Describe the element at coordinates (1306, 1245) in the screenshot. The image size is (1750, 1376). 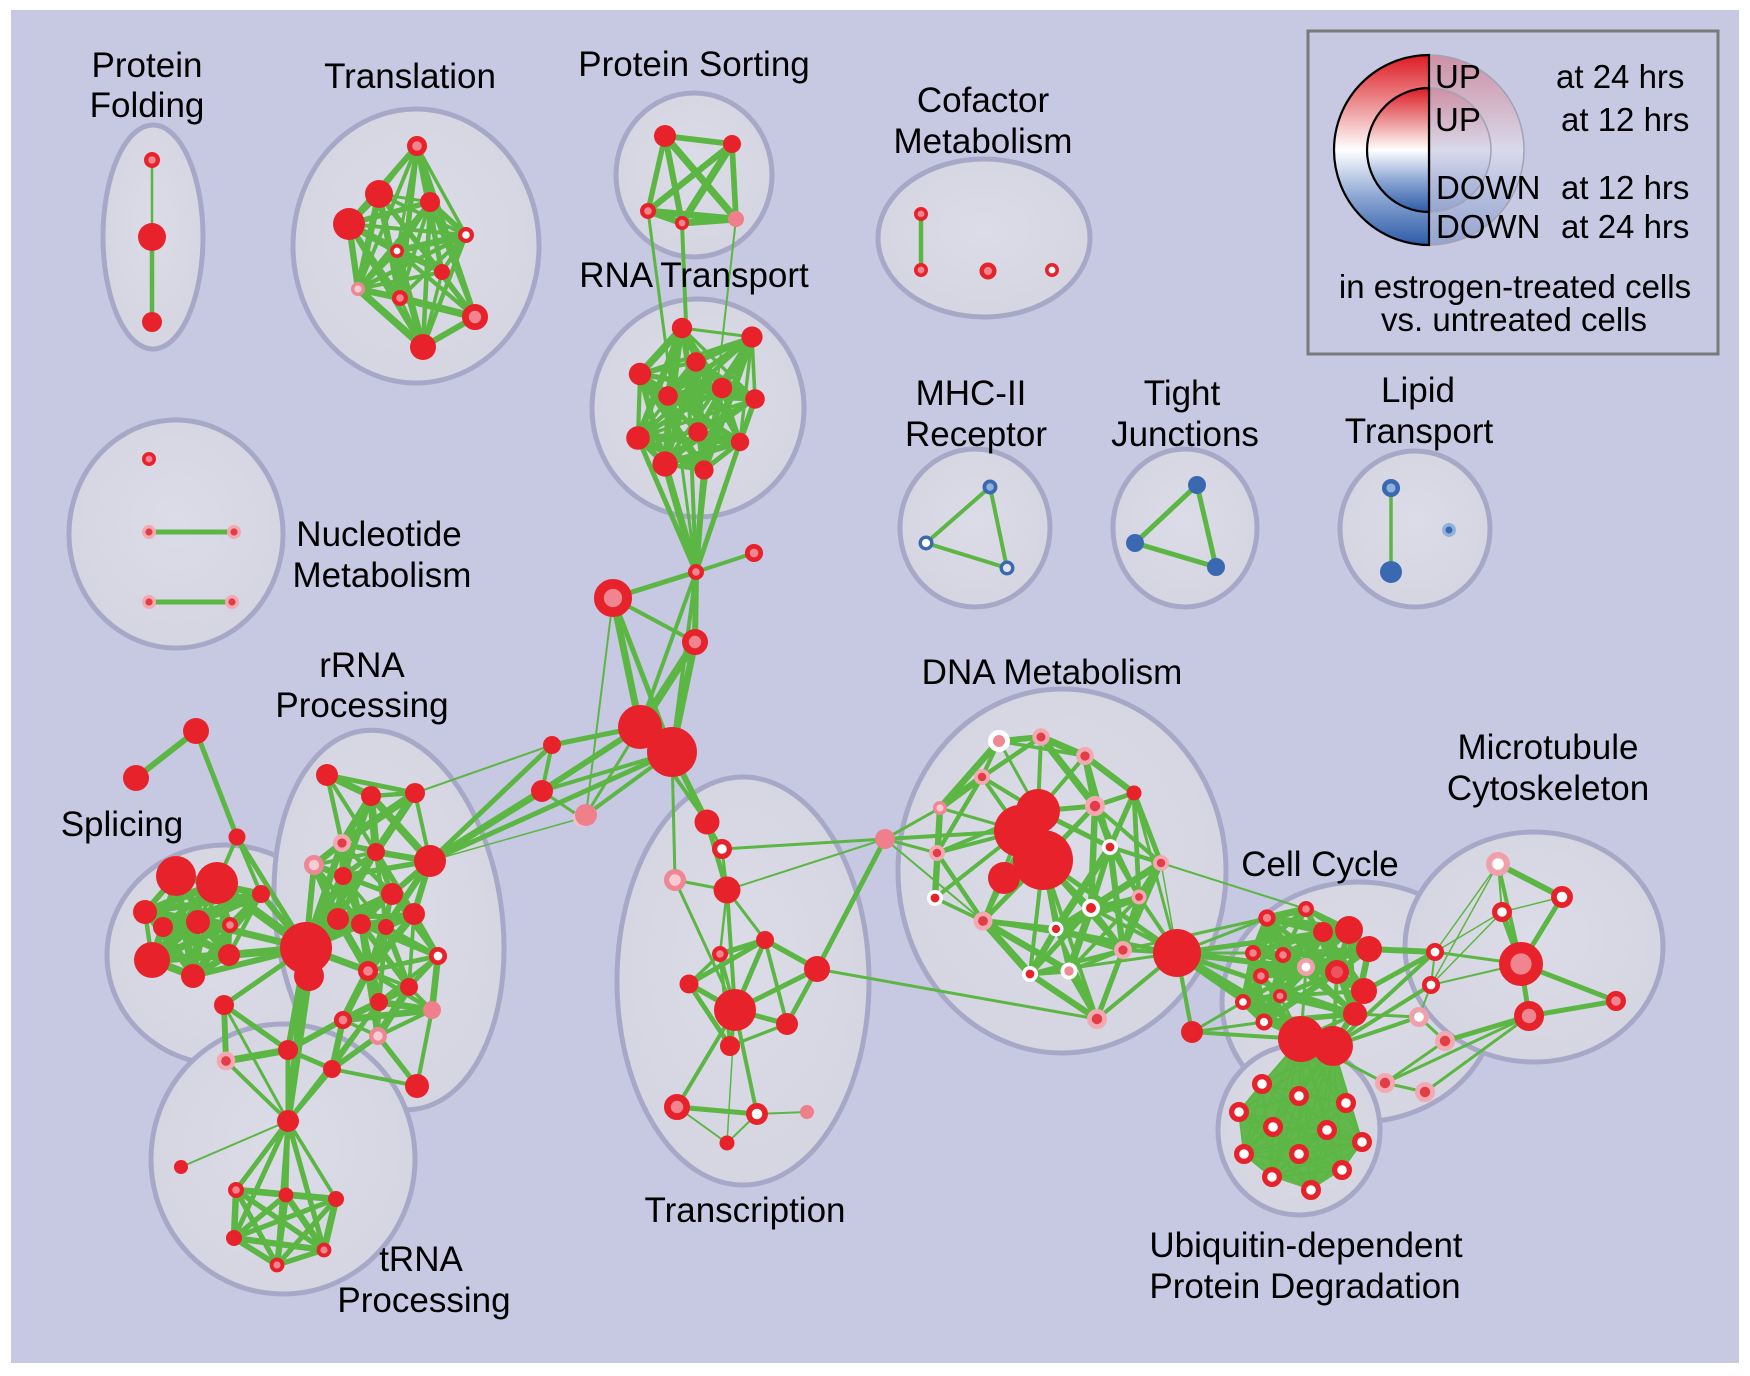
I see `svg-text: Ubiquitin-dependent` at that location.